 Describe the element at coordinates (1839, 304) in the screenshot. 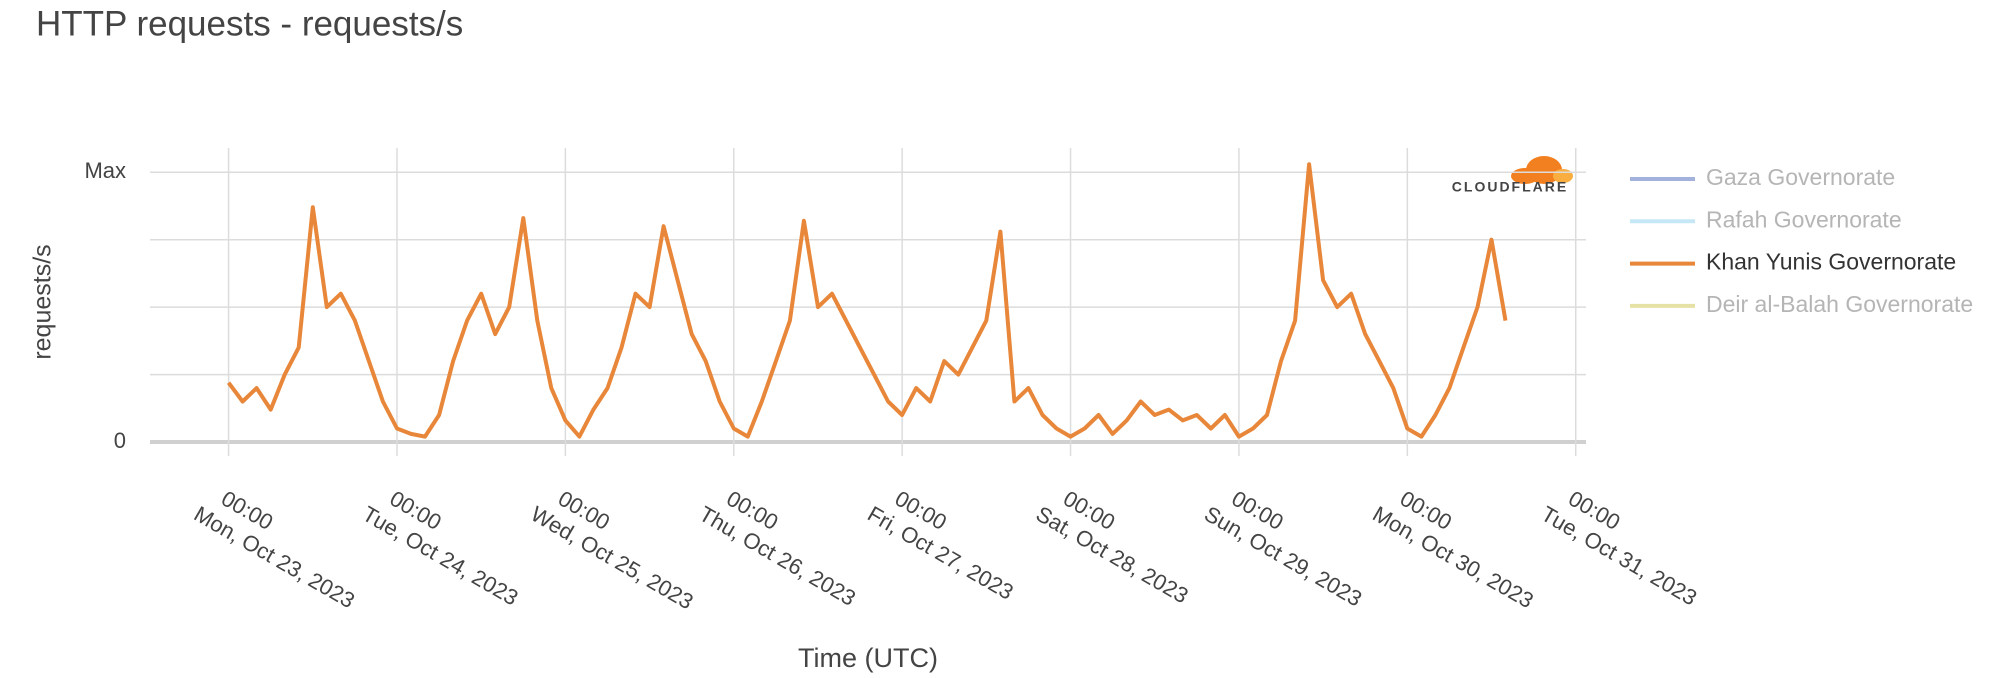

I see `legend-label: Deir al-Balah Governorate` at that location.